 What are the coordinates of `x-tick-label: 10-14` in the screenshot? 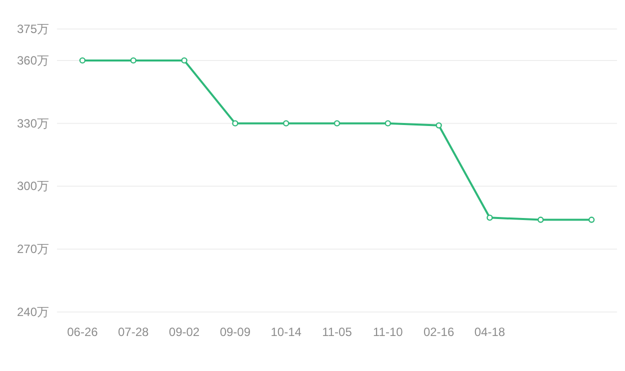 It's located at (286, 332).